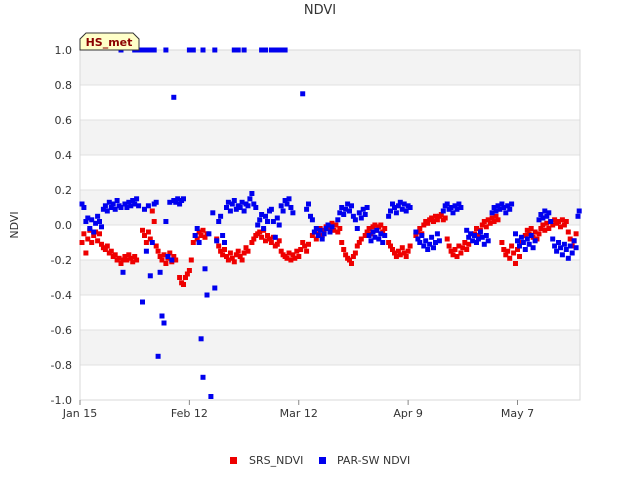 This screenshot has height=480, width=640. What do you see at coordinates (64, 120) in the screenshot?
I see `y-tick-label: 0.6` at bounding box center [64, 120].